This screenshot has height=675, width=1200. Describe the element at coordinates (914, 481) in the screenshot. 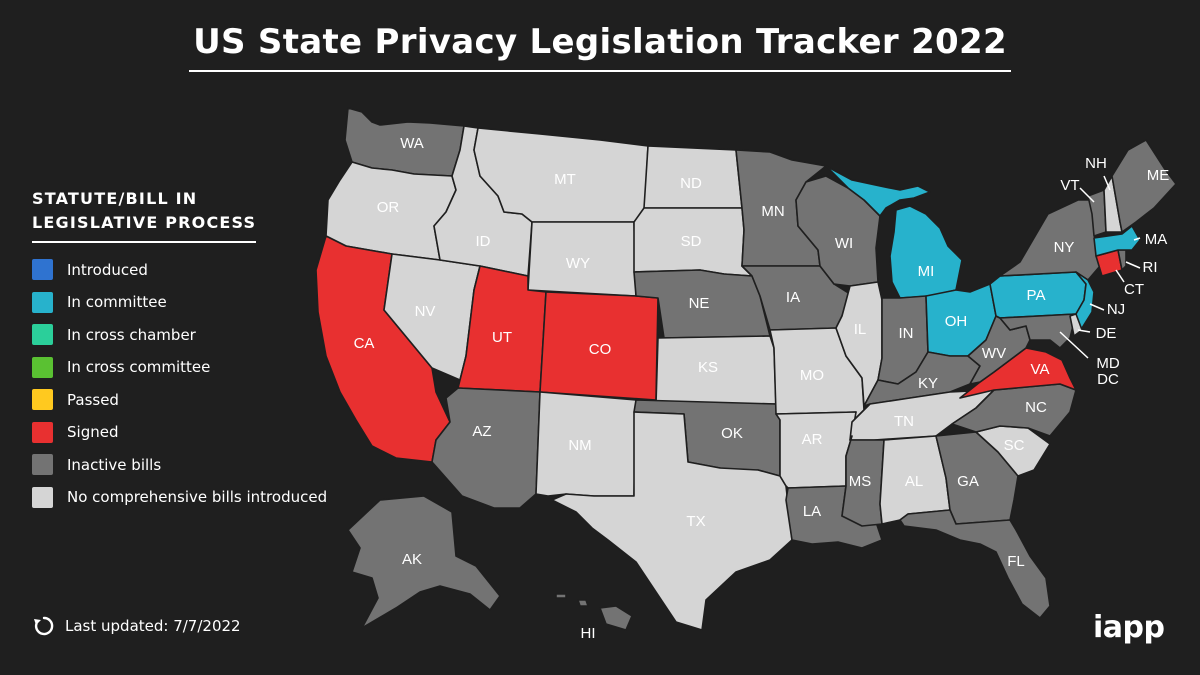

I see `state-label-AL: AL` at that location.